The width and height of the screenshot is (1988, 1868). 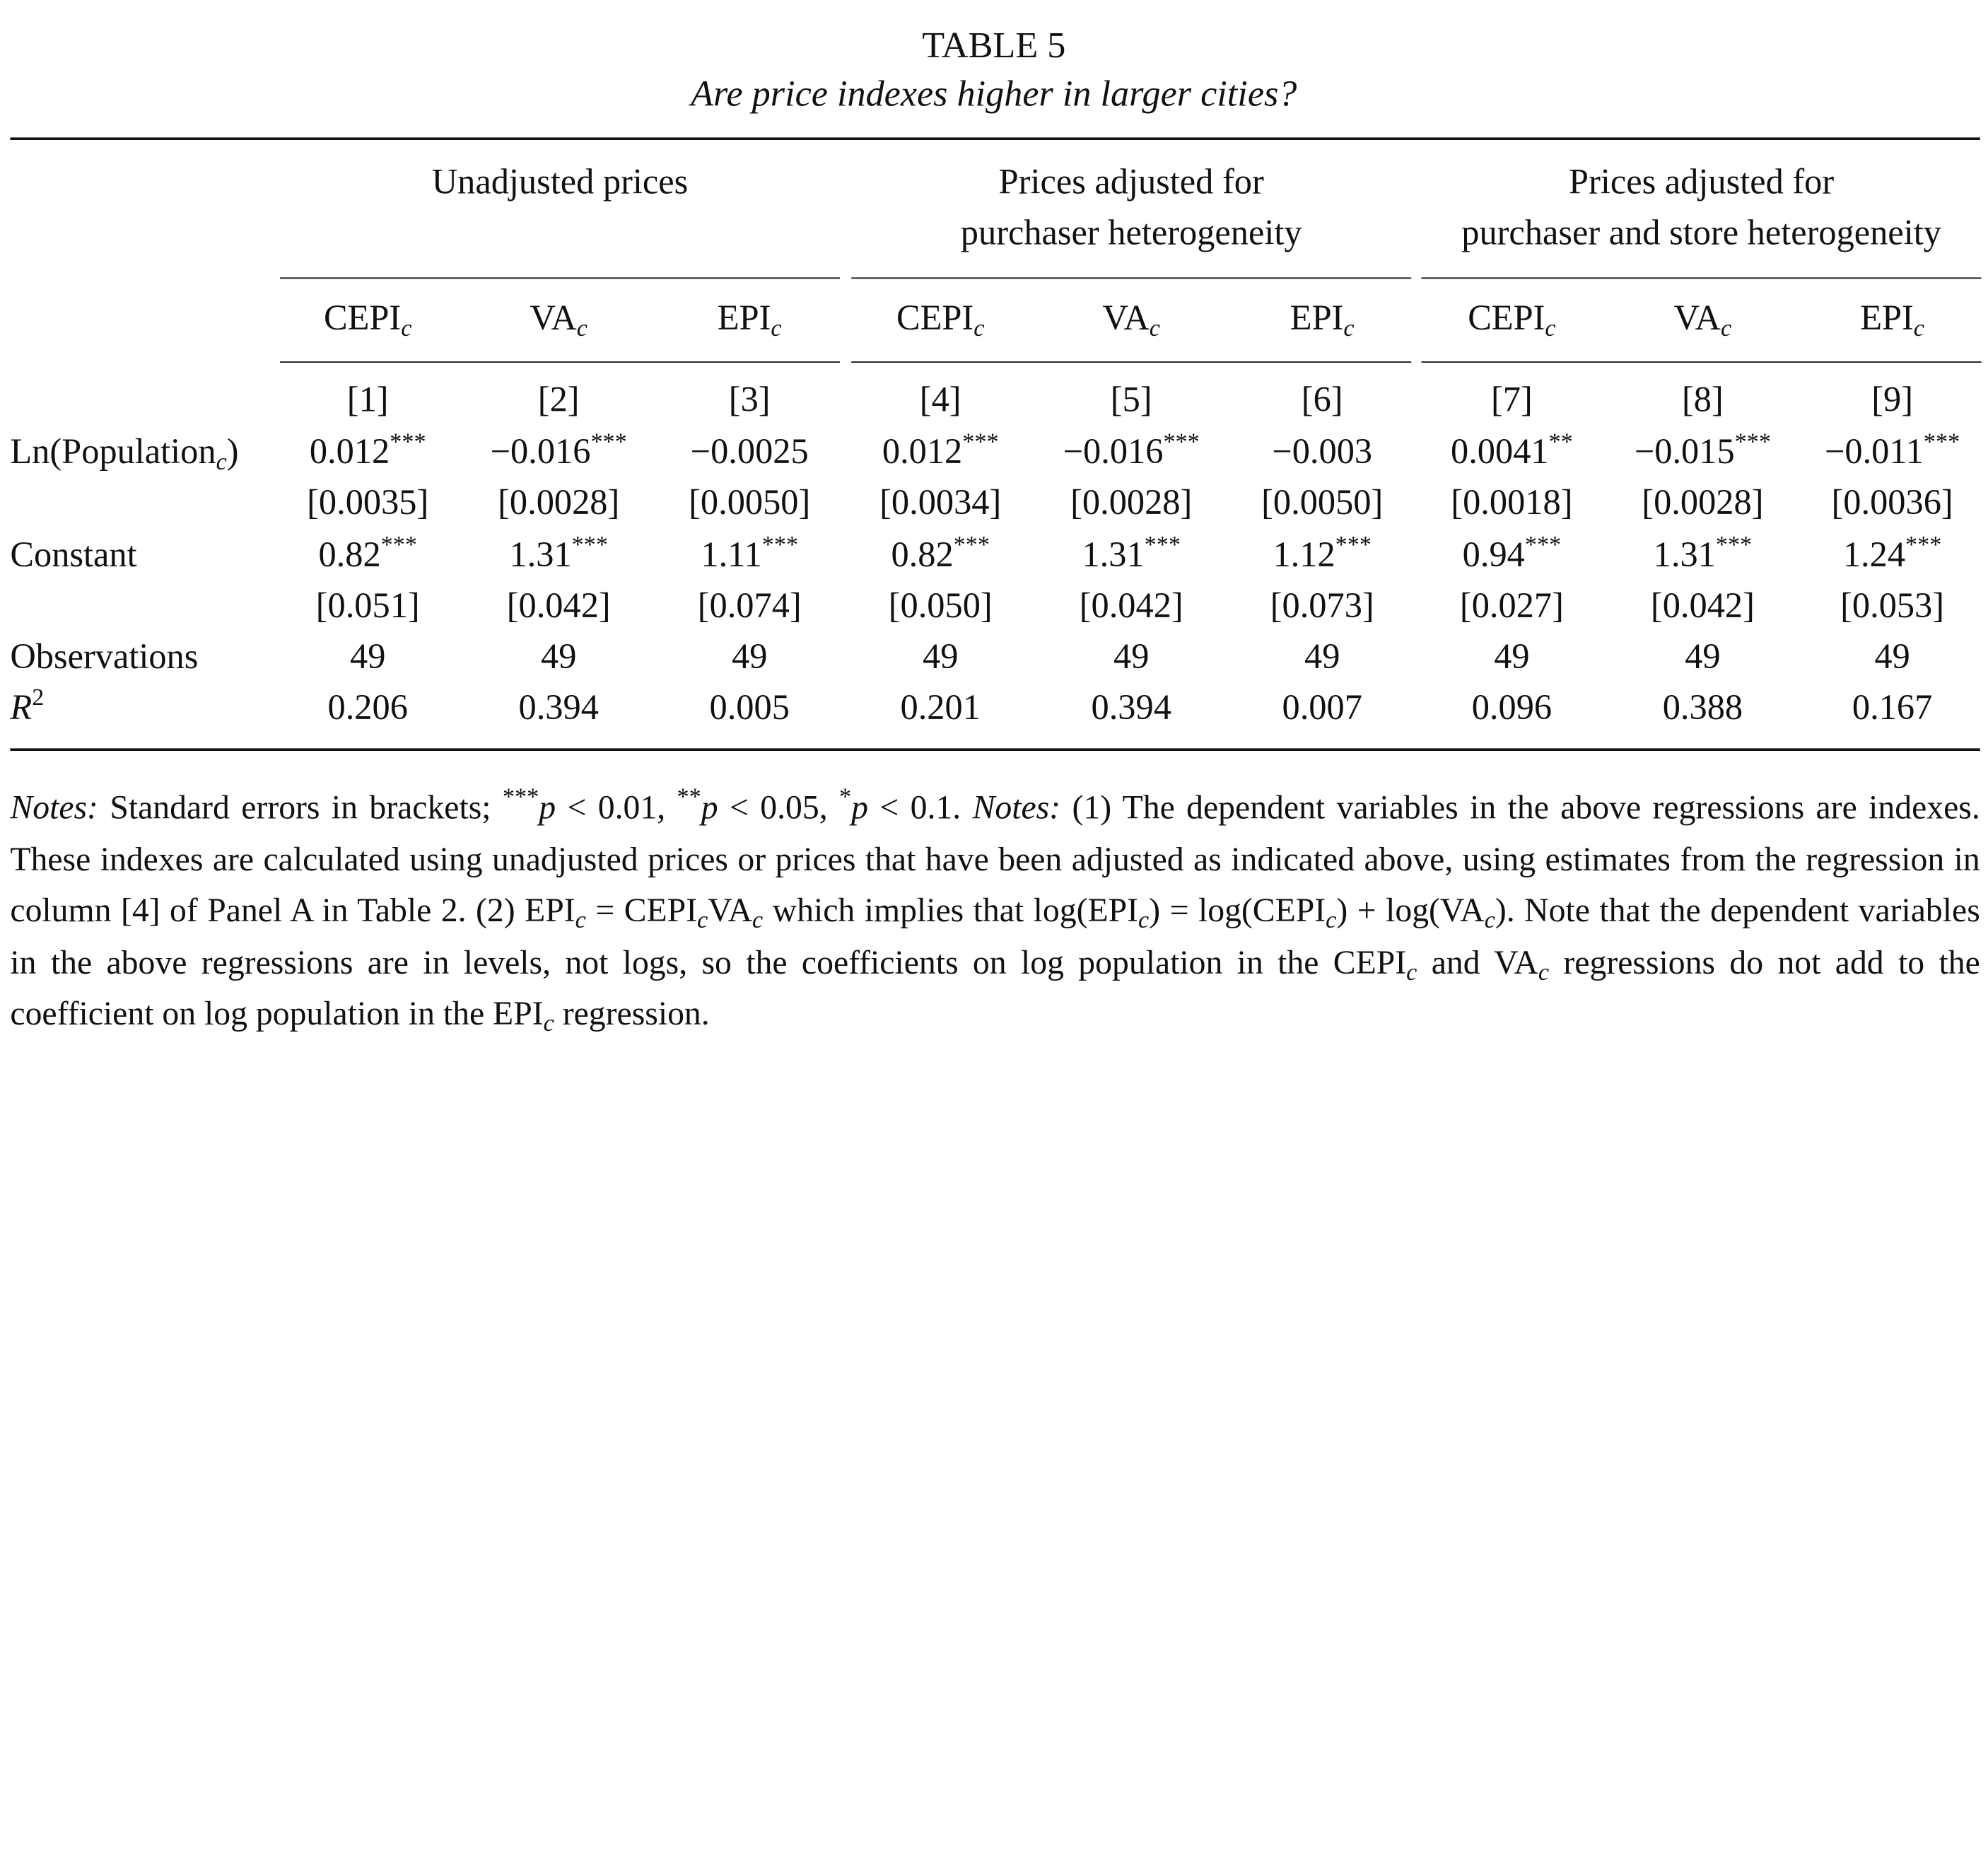 What do you see at coordinates (558, 400) in the screenshot?
I see `column-number: [2]` at bounding box center [558, 400].